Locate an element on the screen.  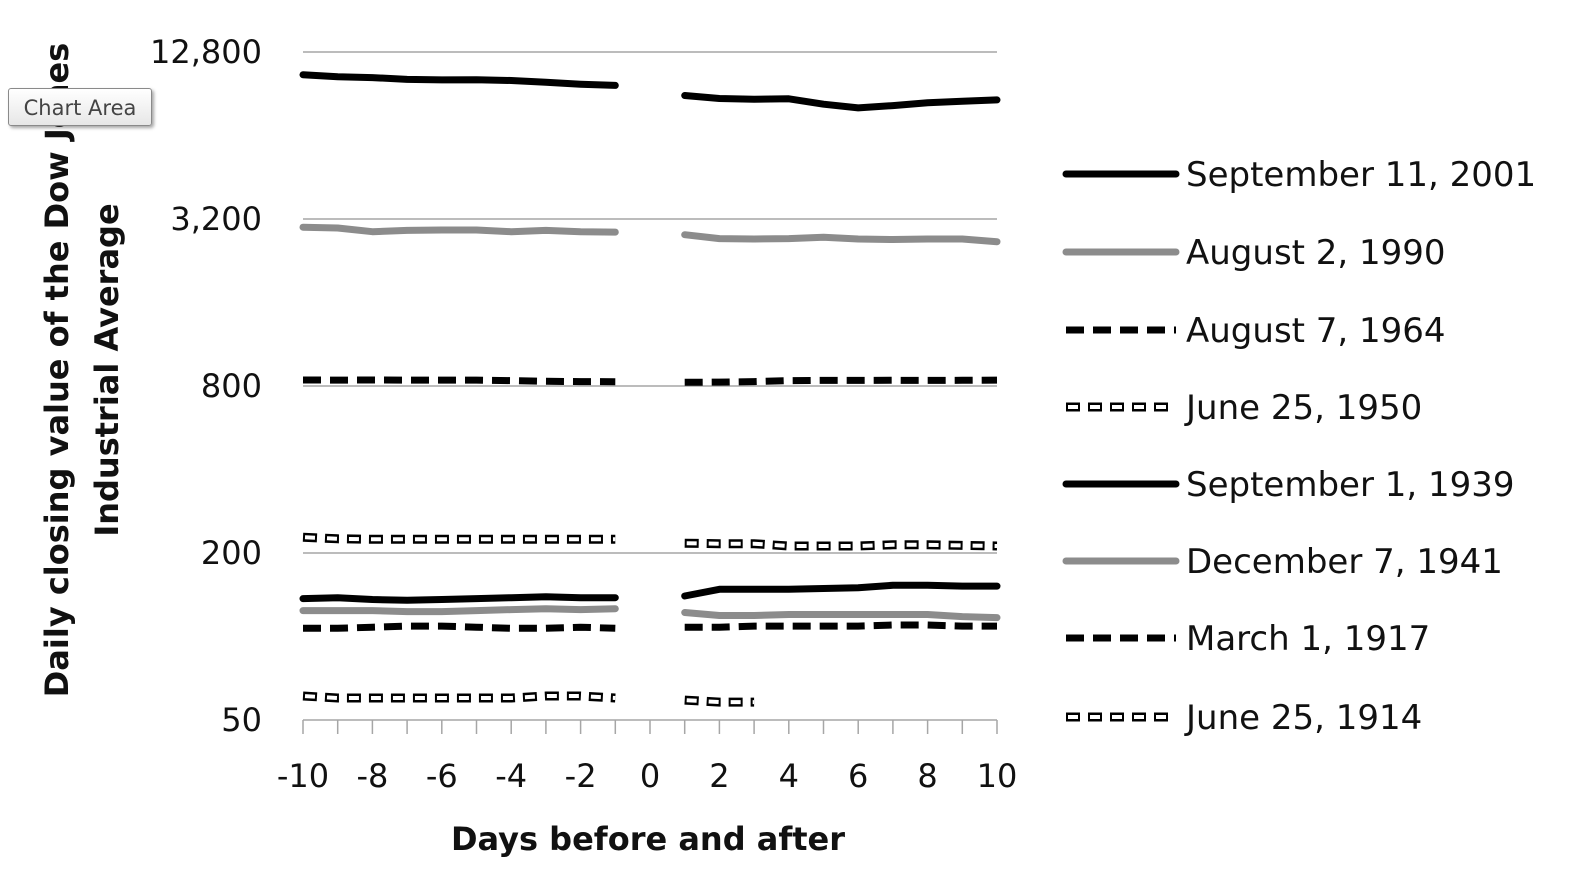
y-tick-label: 3,200 is located at coordinates (216, 219).